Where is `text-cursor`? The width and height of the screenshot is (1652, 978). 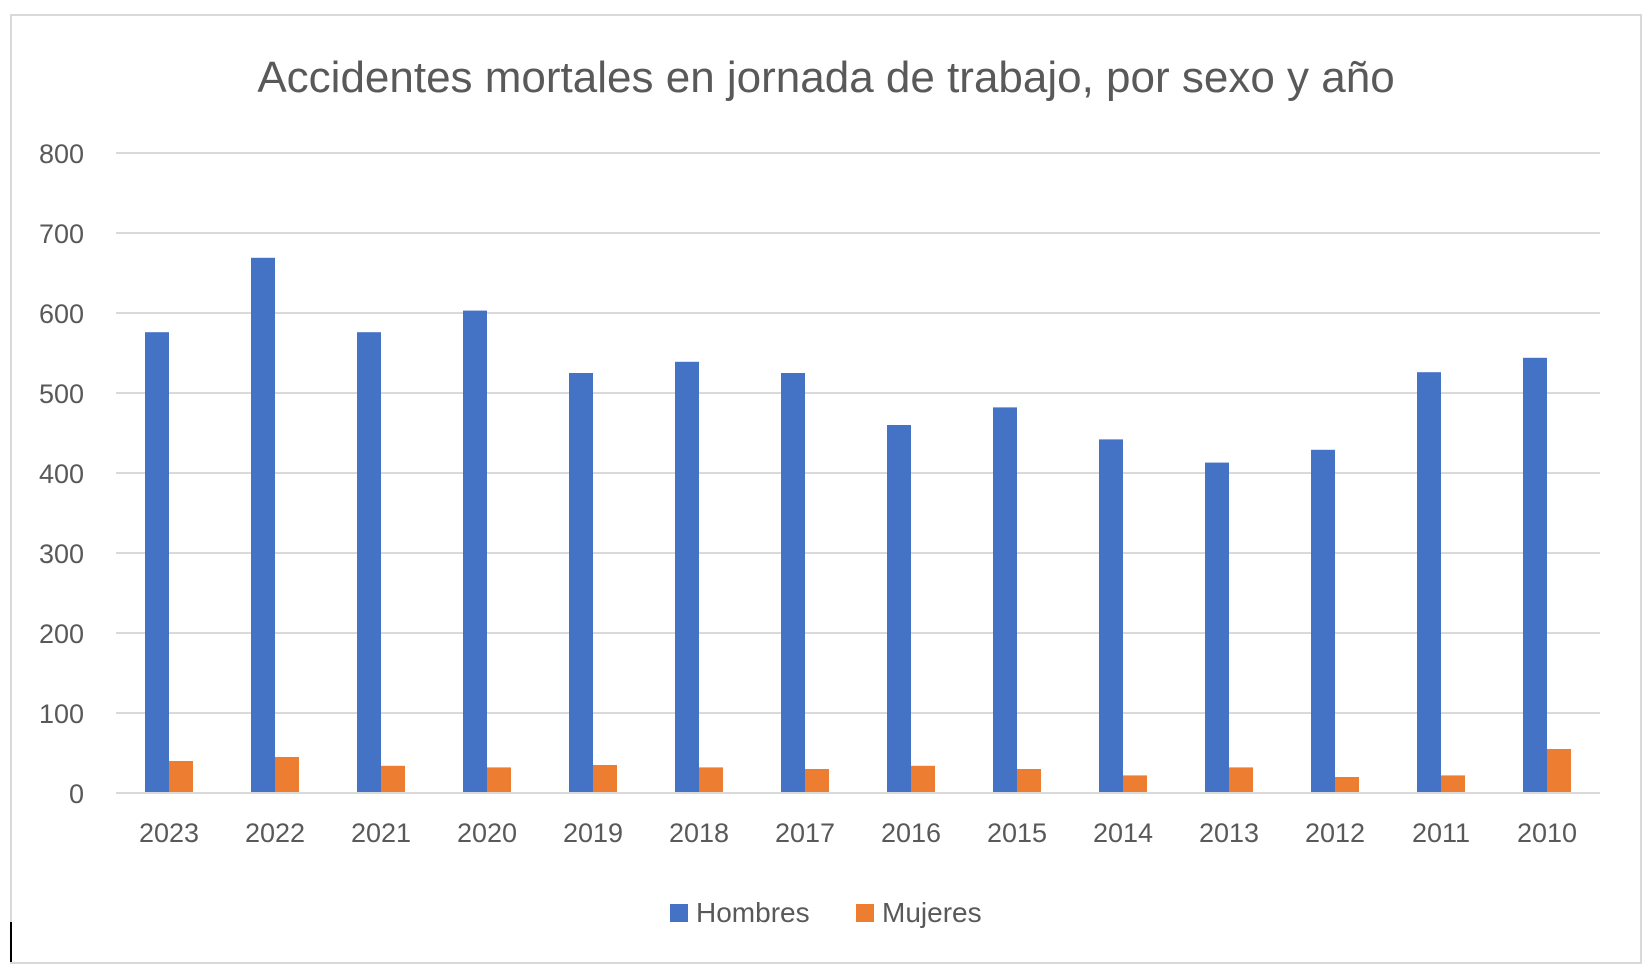
text-cursor is located at coordinates (11, 942).